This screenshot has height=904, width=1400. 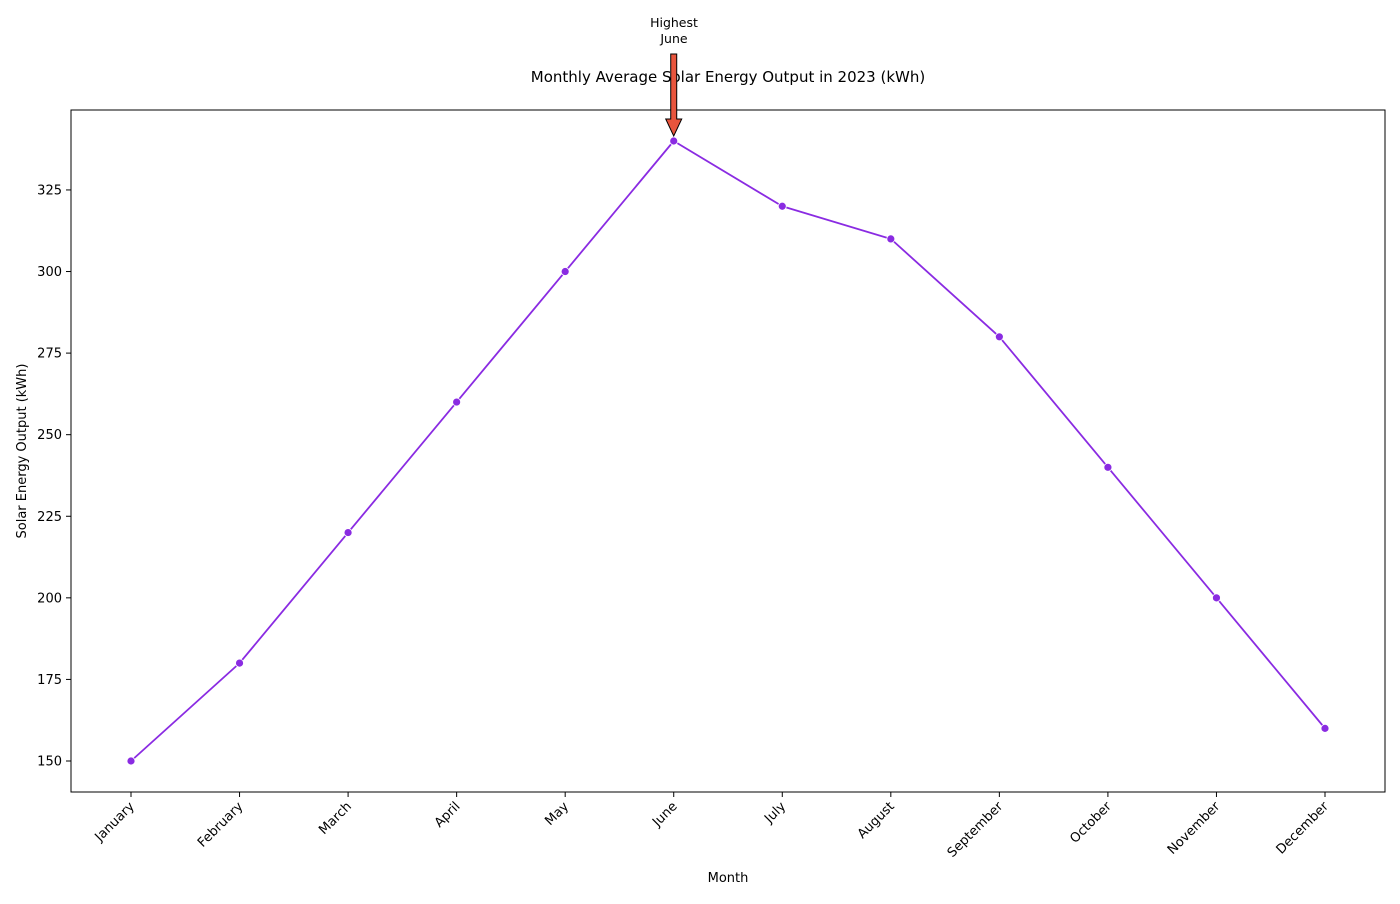 What do you see at coordinates (22, 451) in the screenshot?
I see `y-axis-label: Solar Energy Output (kWh)` at bounding box center [22, 451].